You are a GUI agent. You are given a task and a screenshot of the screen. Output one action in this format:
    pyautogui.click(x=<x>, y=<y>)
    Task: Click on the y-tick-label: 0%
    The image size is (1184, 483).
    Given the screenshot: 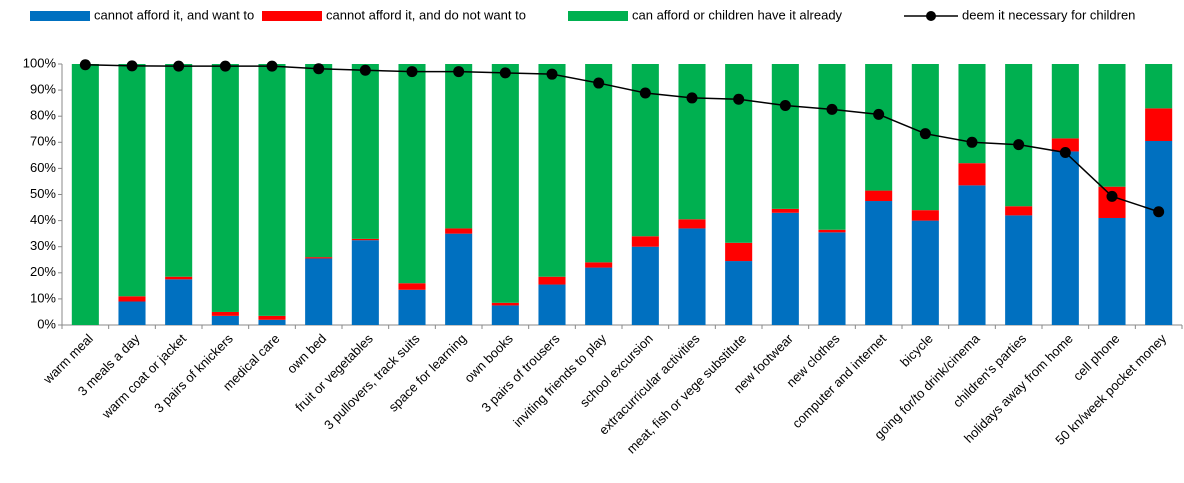 What is the action you would take?
    pyautogui.click(x=46, y=323)
    